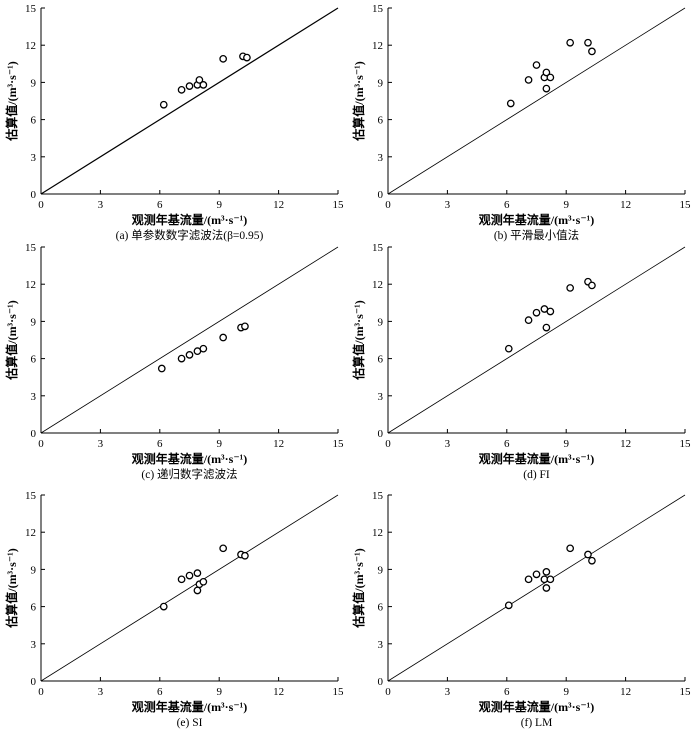 The width and height of the screenshot is (700, 732). What do you see at coordinates (536, 235) in the screenshot?
I see `panel-caption: (b) 平滑最小值法` at bounding box center [536, 235].